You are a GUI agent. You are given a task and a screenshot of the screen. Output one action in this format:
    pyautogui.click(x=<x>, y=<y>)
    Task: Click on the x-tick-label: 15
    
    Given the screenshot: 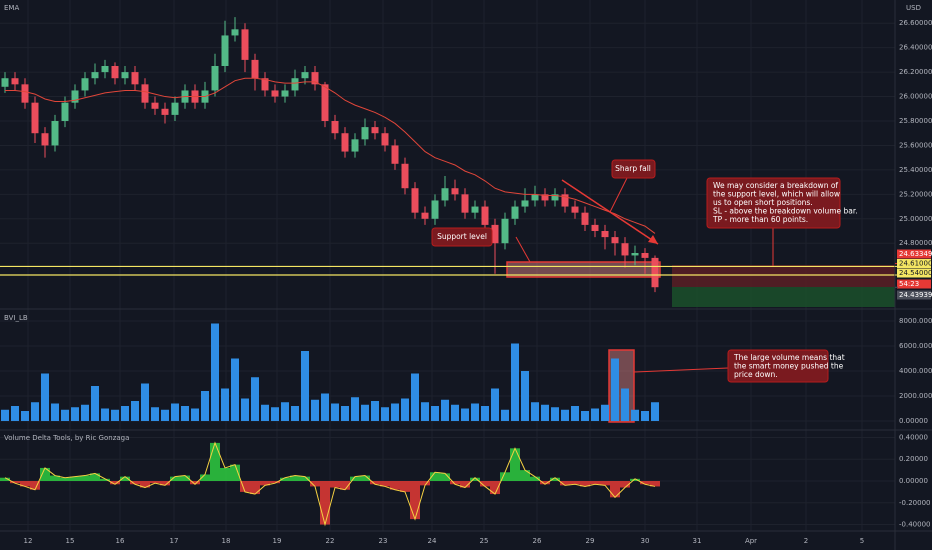 What is the action you would take?
    pyautogui.click(x=70, y=541)
    